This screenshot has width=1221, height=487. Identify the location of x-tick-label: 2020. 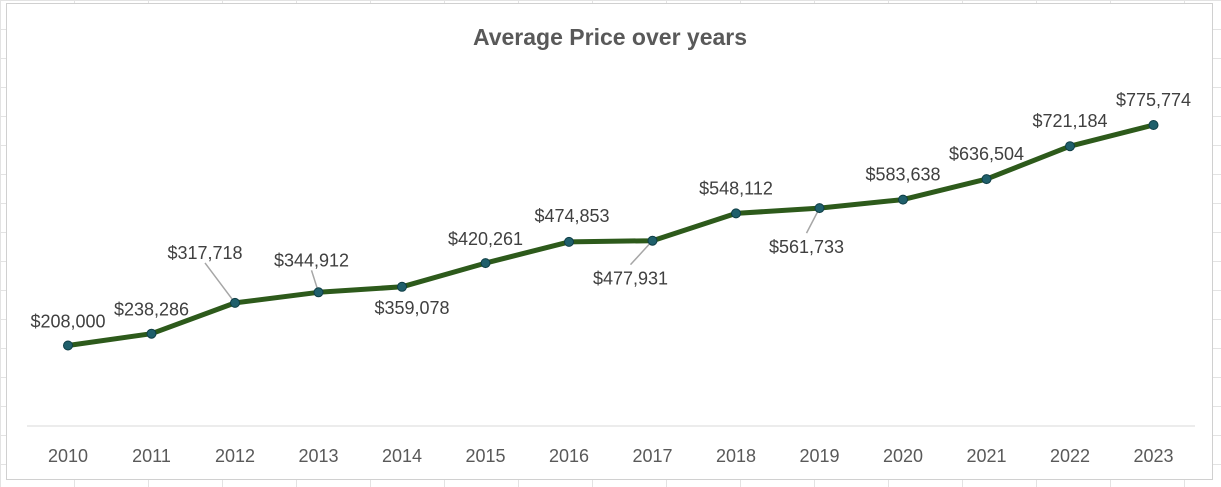
(903, 456).